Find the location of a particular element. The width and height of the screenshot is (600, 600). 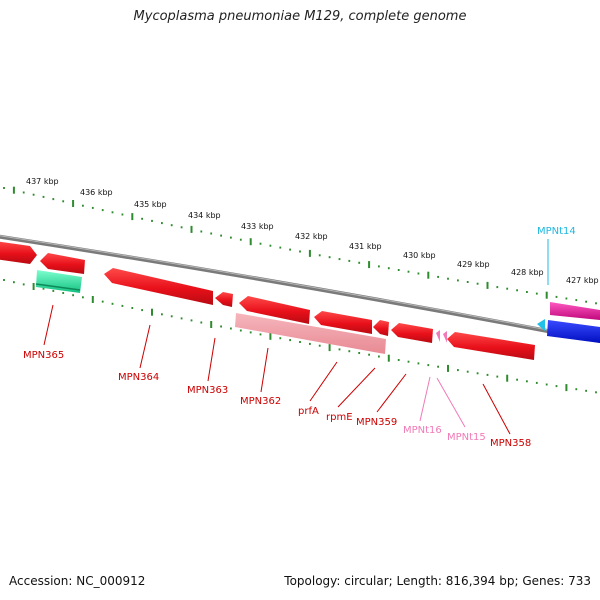

gene-arrow-mpn364 is located at coordinates (158, 286).